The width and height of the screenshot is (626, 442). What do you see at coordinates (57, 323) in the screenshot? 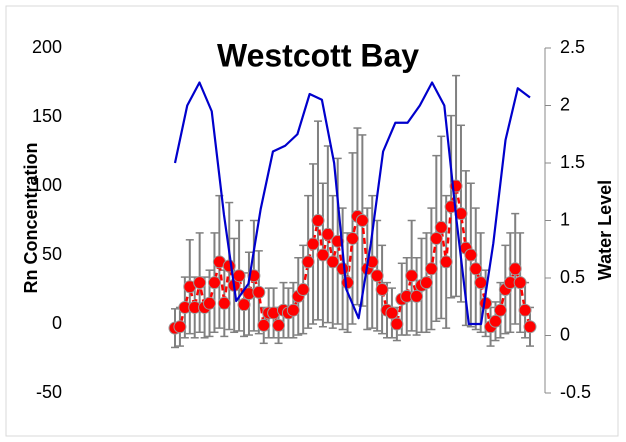
I see `y-tick-label: 0` at bounding box center [57, 323].